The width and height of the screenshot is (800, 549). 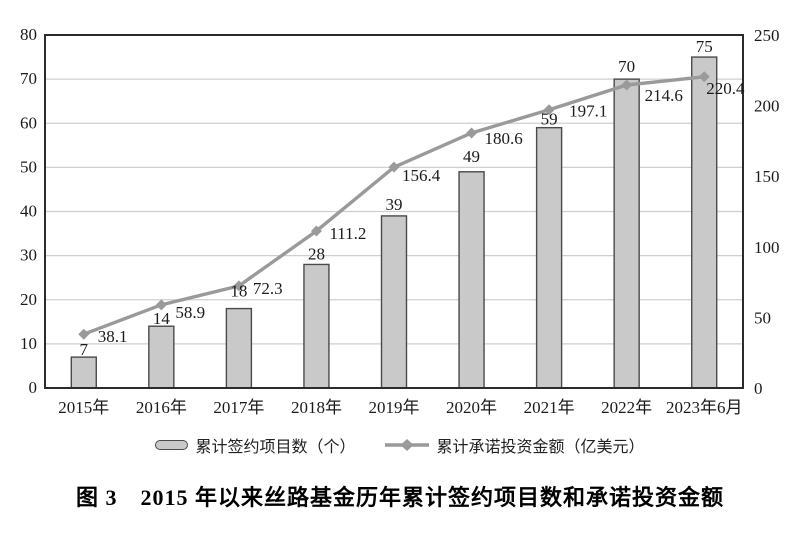 I want to click on right-axis-tick-label: 100, so click(x=767, y=247).